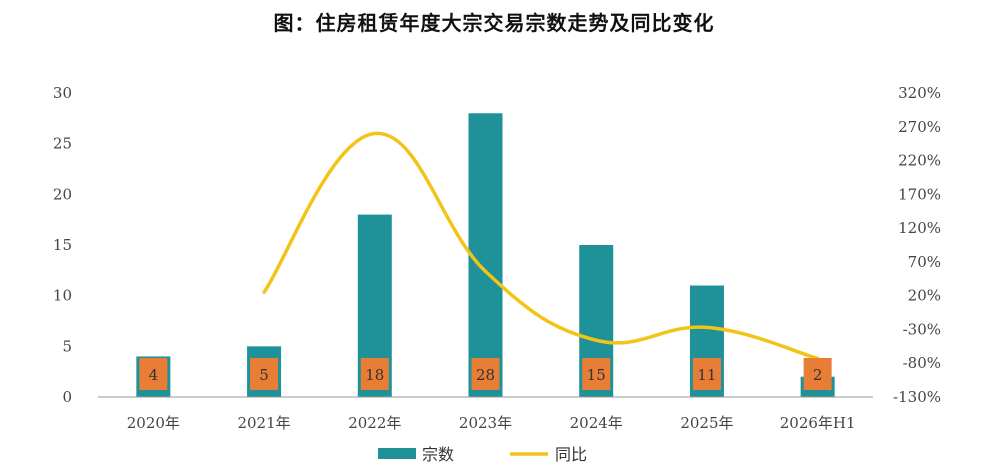 This screenshot has height=468, width=996. Describe the element at coordinates (263, 423) in the screenshot. I see `x-tick-label: 2021年` at that location.